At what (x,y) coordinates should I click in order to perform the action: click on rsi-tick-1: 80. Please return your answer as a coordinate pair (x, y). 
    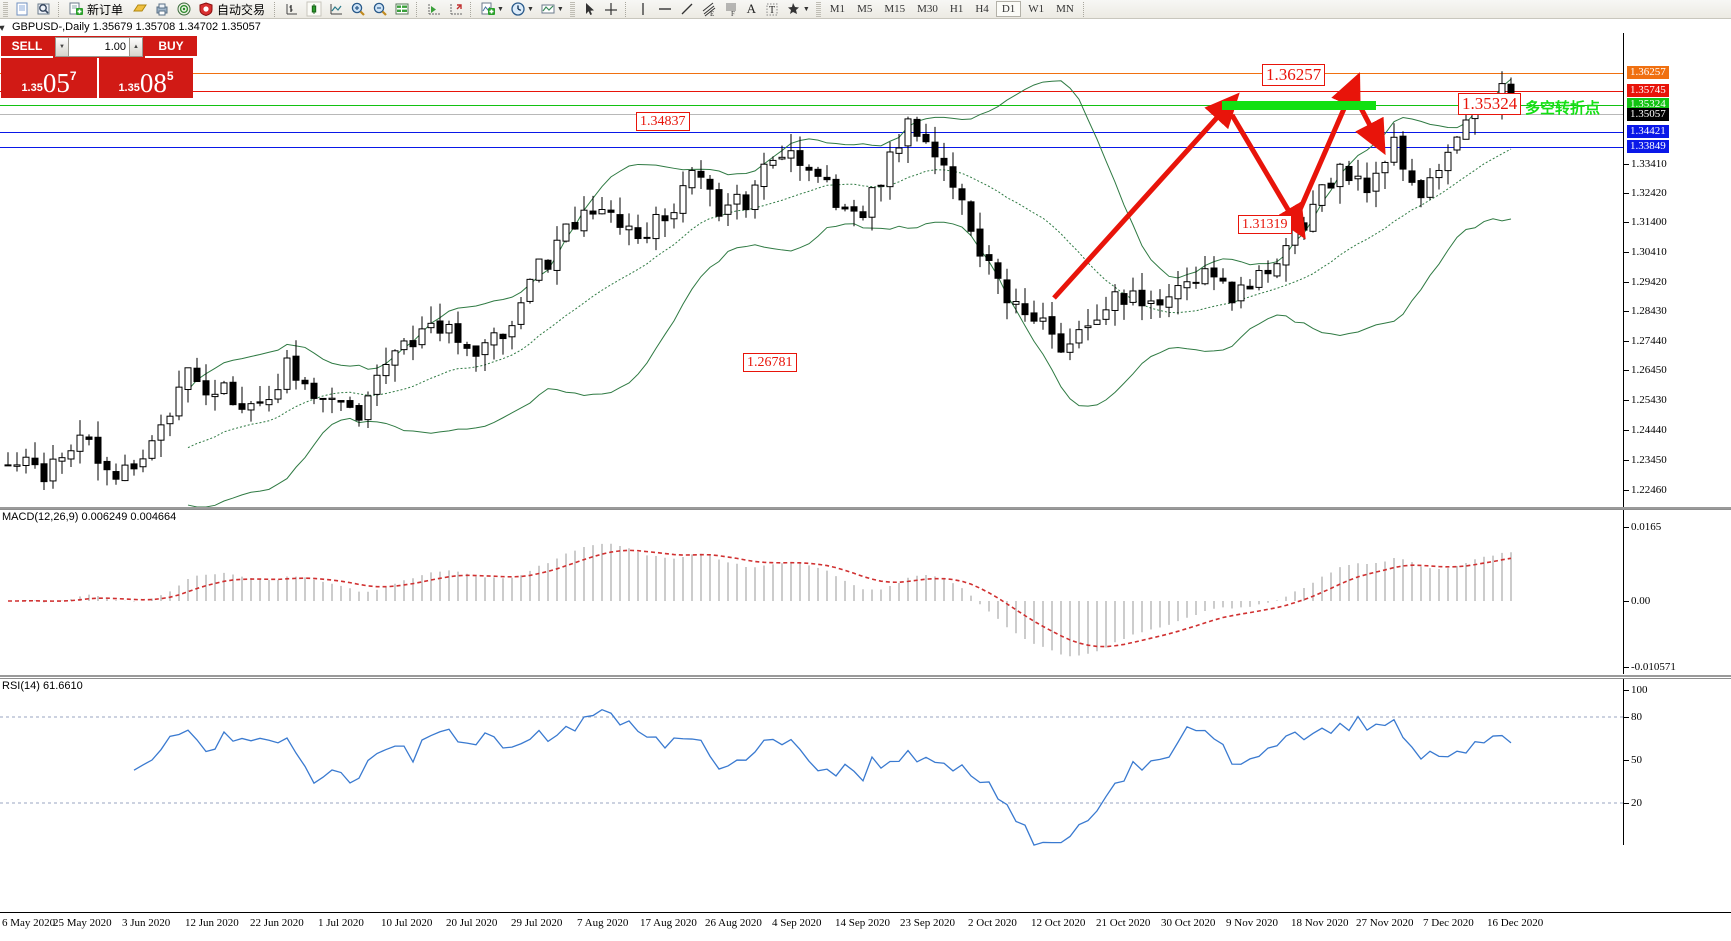
    Looking at the image, I should click on (1633, 717).